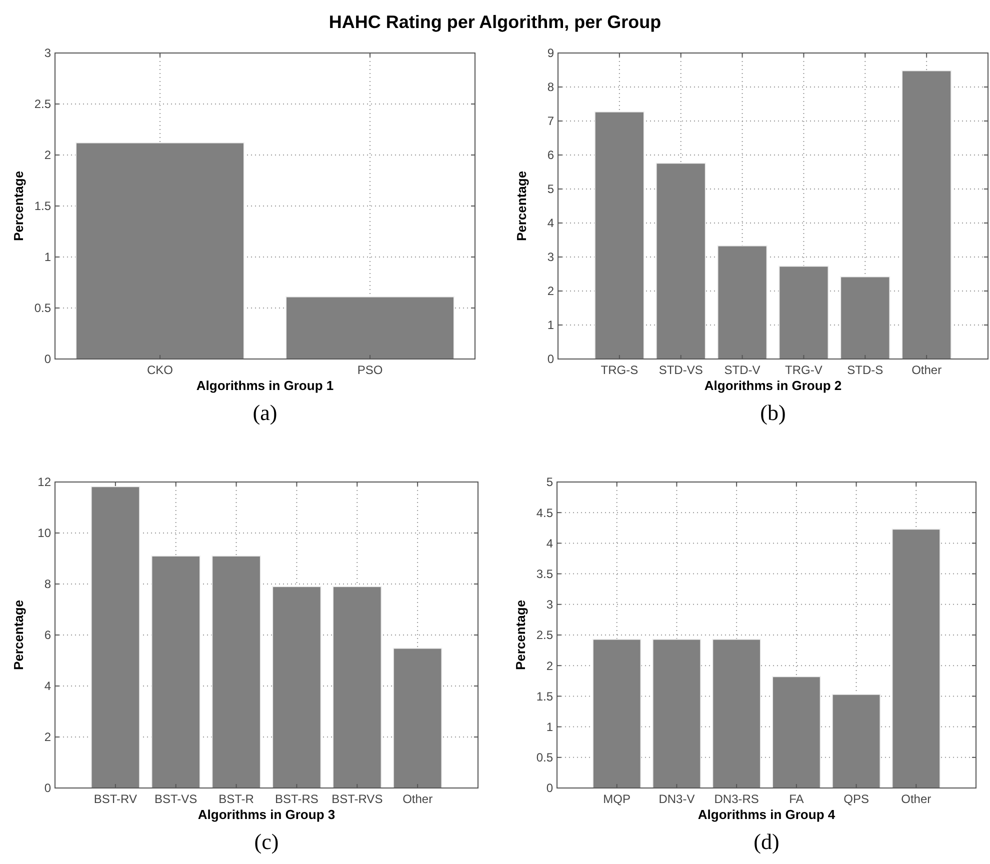  What do you see at coordinates (45, 533) in the screenshot?
I see `y-tick-label: 10` at bounding box center [45, 533].